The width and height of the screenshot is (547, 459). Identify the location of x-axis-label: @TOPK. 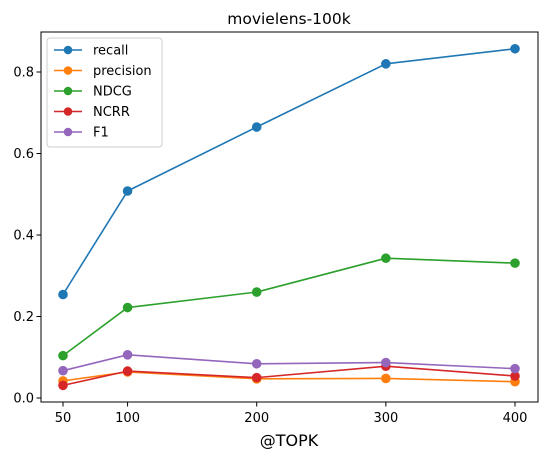
(289, 440).